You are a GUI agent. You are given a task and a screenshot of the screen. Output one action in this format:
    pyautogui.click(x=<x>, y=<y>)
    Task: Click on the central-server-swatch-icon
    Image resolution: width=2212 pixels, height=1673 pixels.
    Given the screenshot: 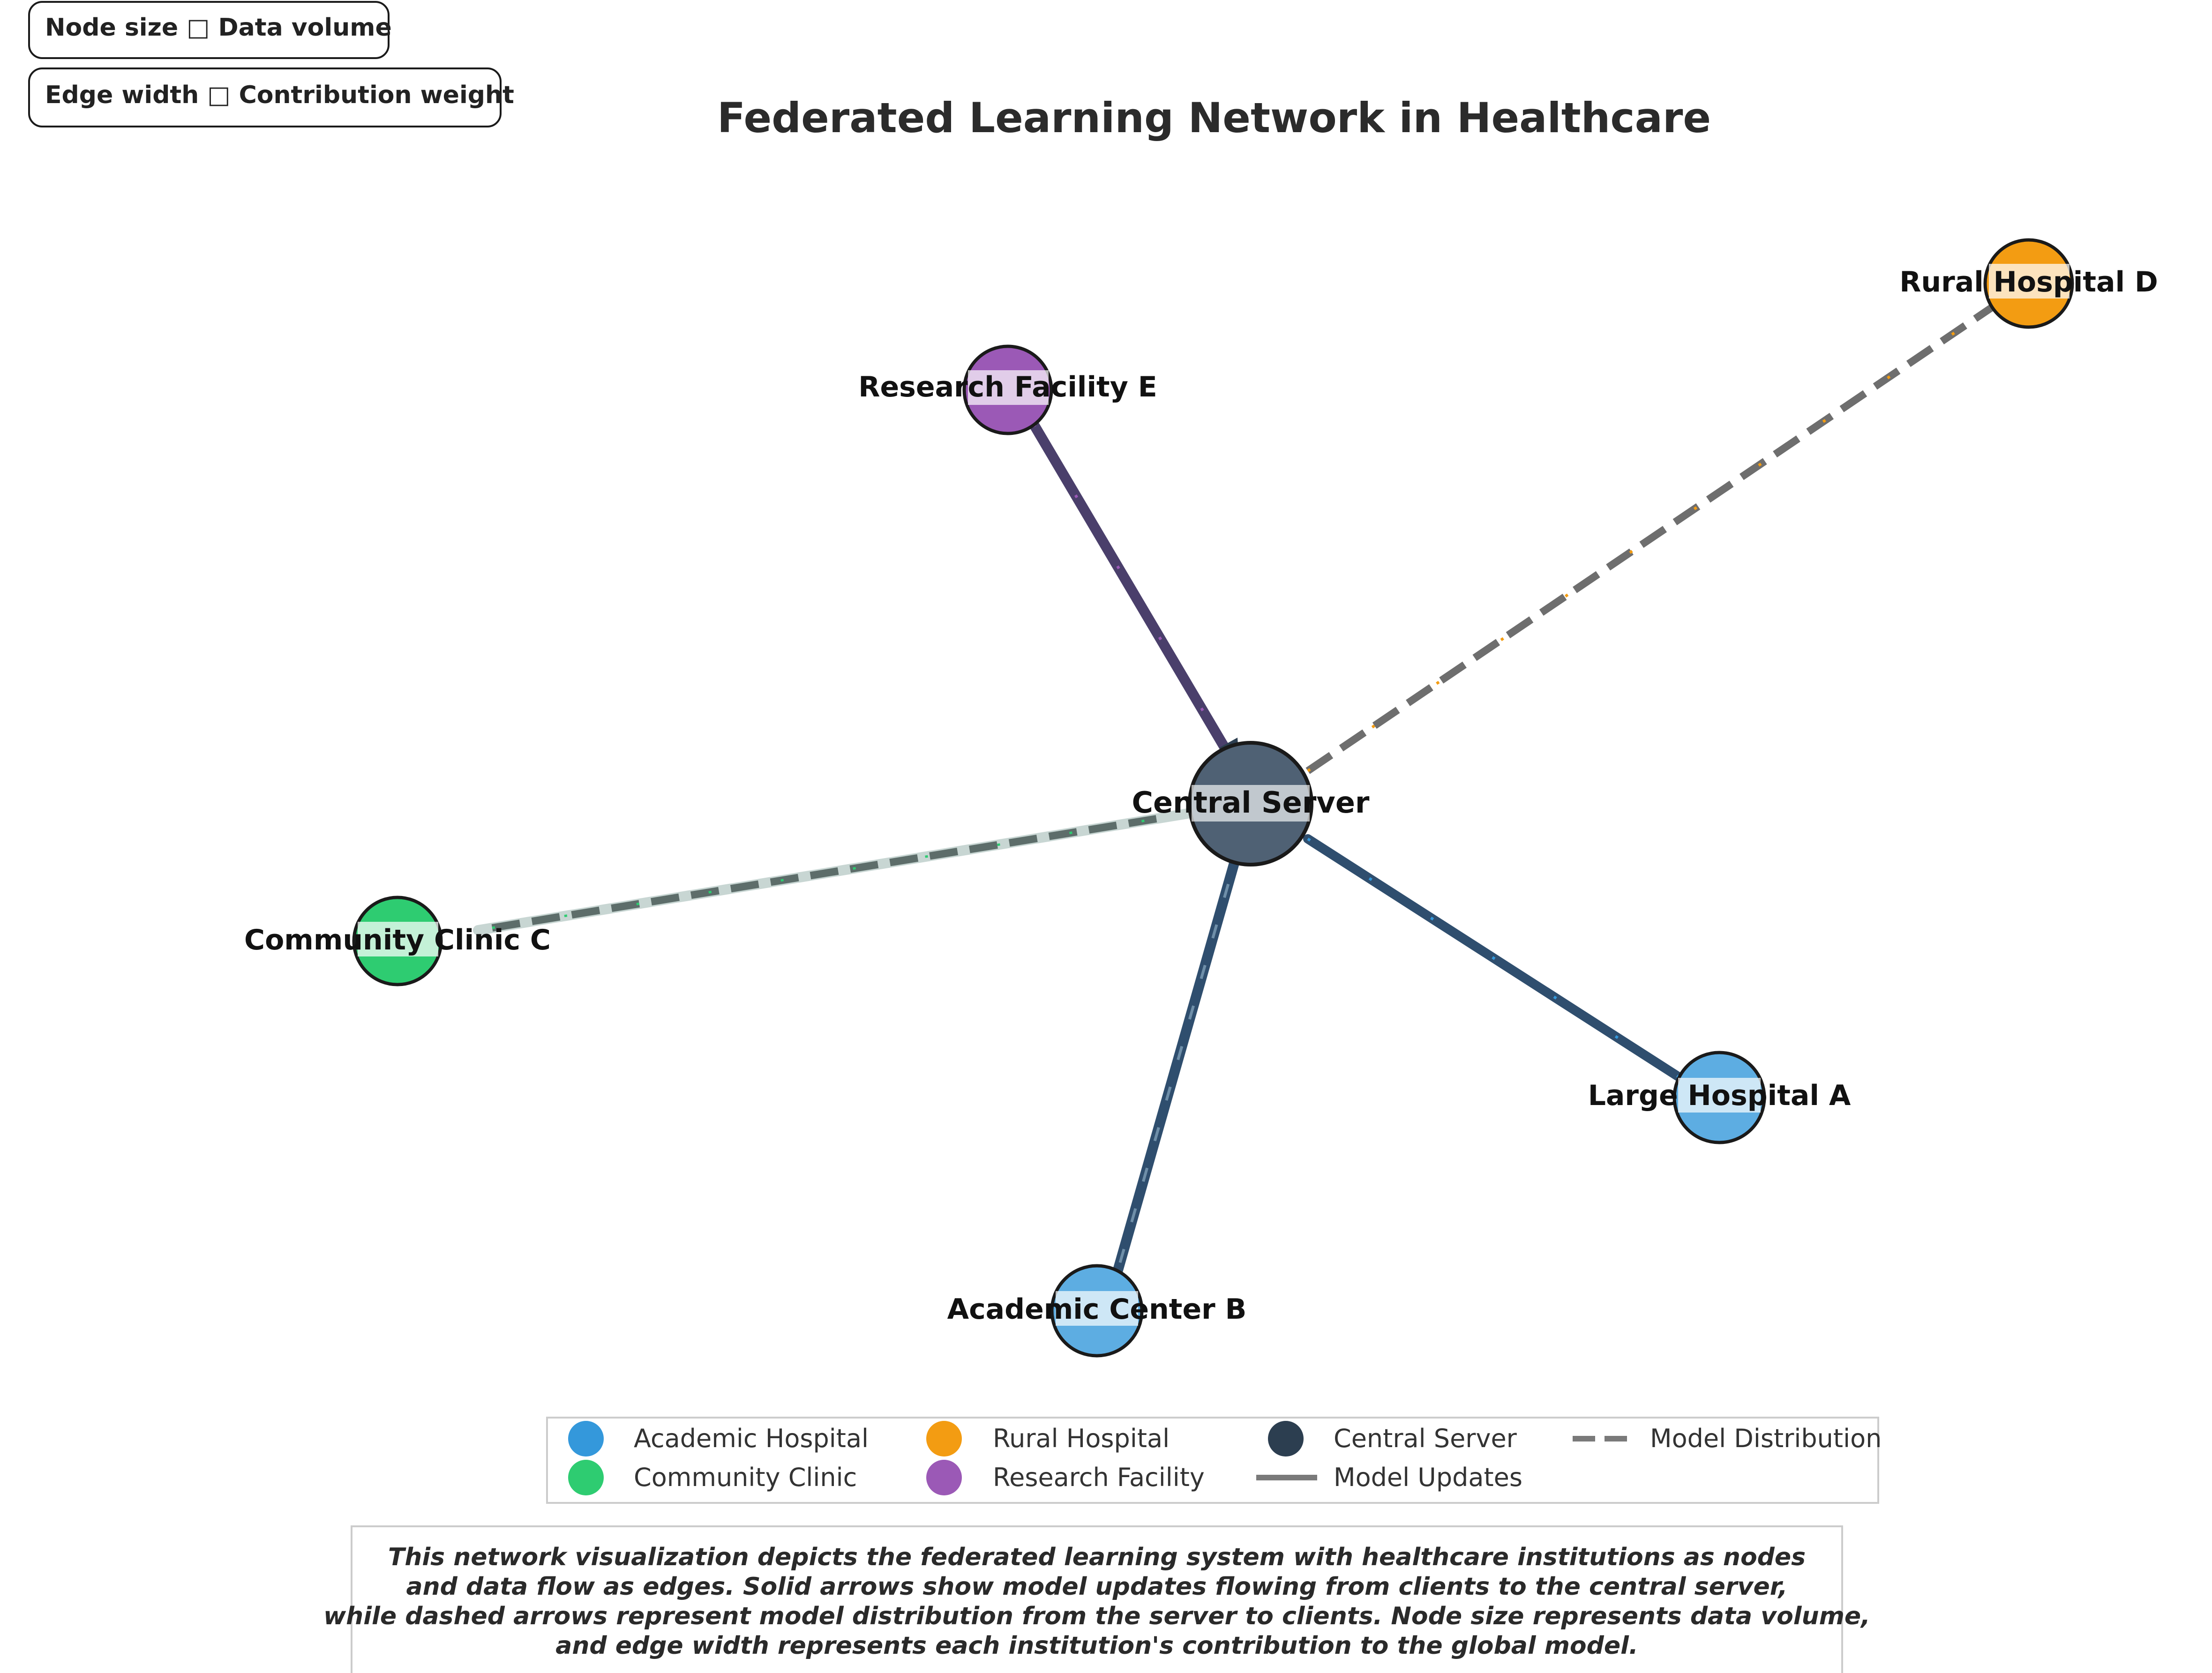 What is the action you would take?
    pyautogui.click(x=1286, y=1438)
    